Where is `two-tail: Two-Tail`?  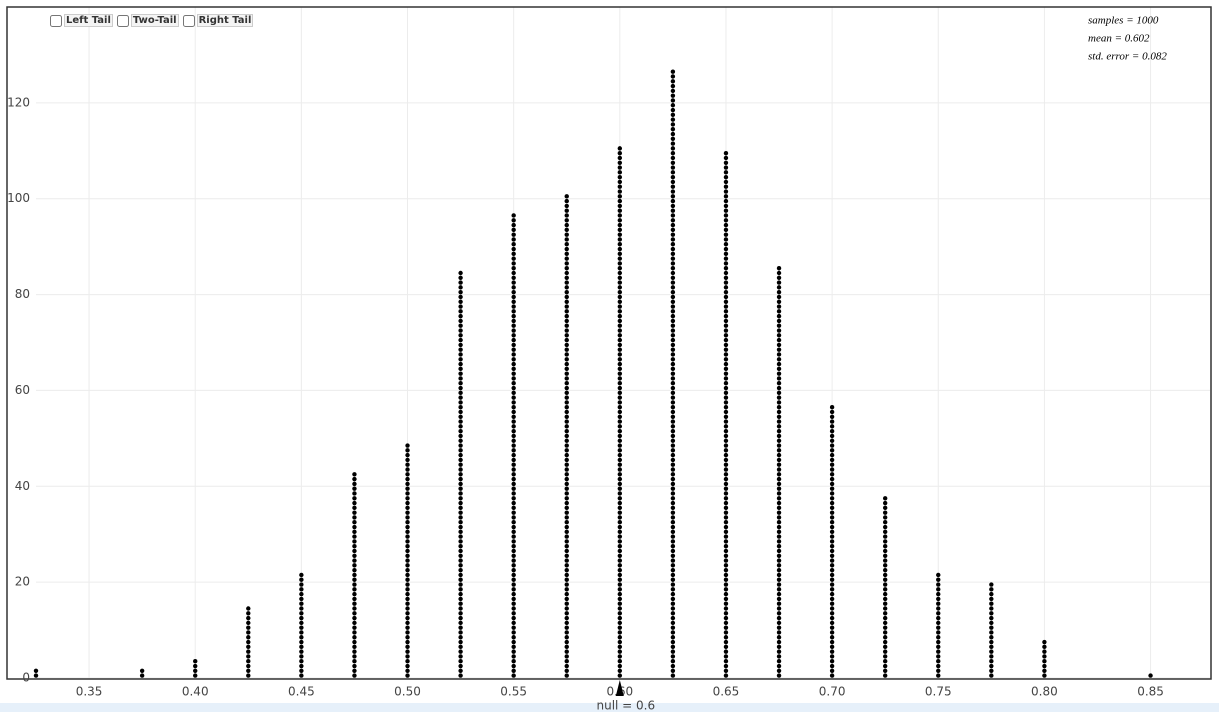
two-tail: Two-Tail is located at coordinates (147, 20).